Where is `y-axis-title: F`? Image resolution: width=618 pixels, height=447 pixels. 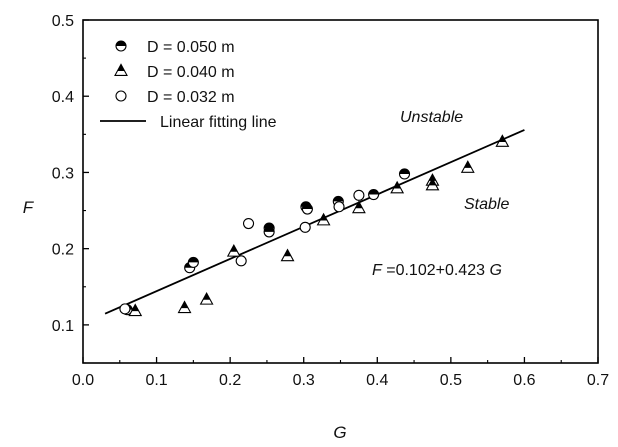
y-axis-title: F is located at coordinates (29, 207).